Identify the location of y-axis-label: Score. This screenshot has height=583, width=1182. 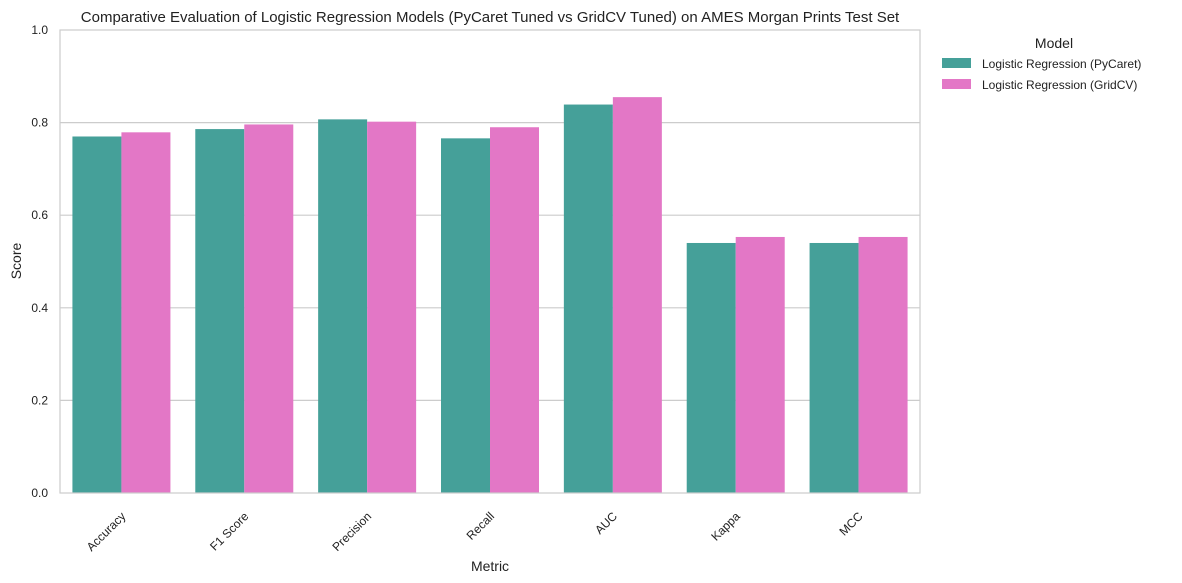
(16, 261).